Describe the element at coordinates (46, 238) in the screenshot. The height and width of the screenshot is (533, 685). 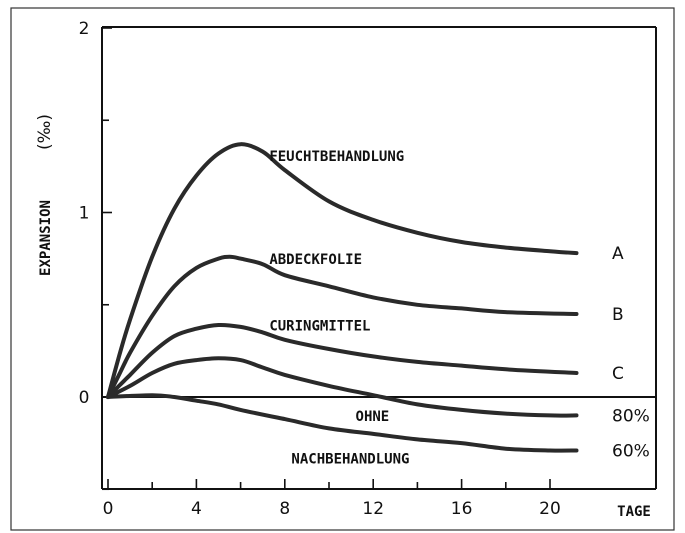
I see `y-axis-label: EXPANSION` at that location.